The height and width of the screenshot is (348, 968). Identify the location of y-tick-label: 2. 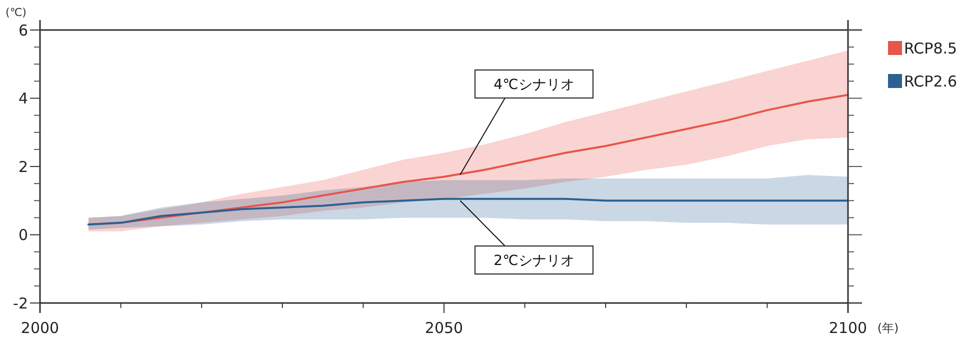
(23, 167).